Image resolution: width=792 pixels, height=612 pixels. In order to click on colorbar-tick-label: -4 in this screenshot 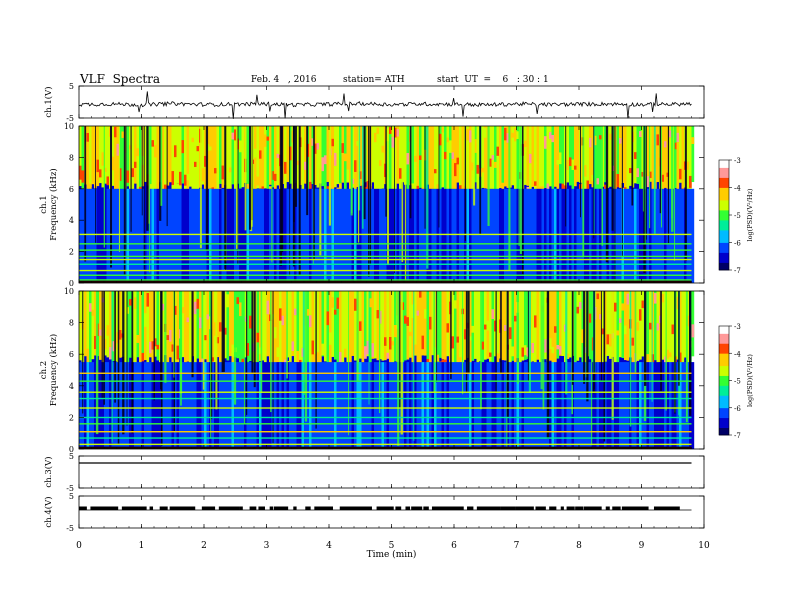, I will do `click(737, 354)`.